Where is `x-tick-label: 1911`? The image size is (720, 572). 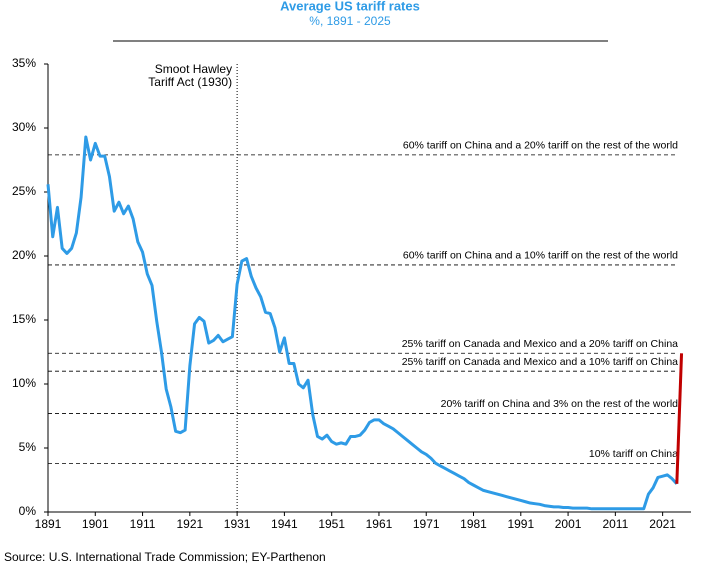
x-tick-label: 1911 is located at coordinates (143, 524).